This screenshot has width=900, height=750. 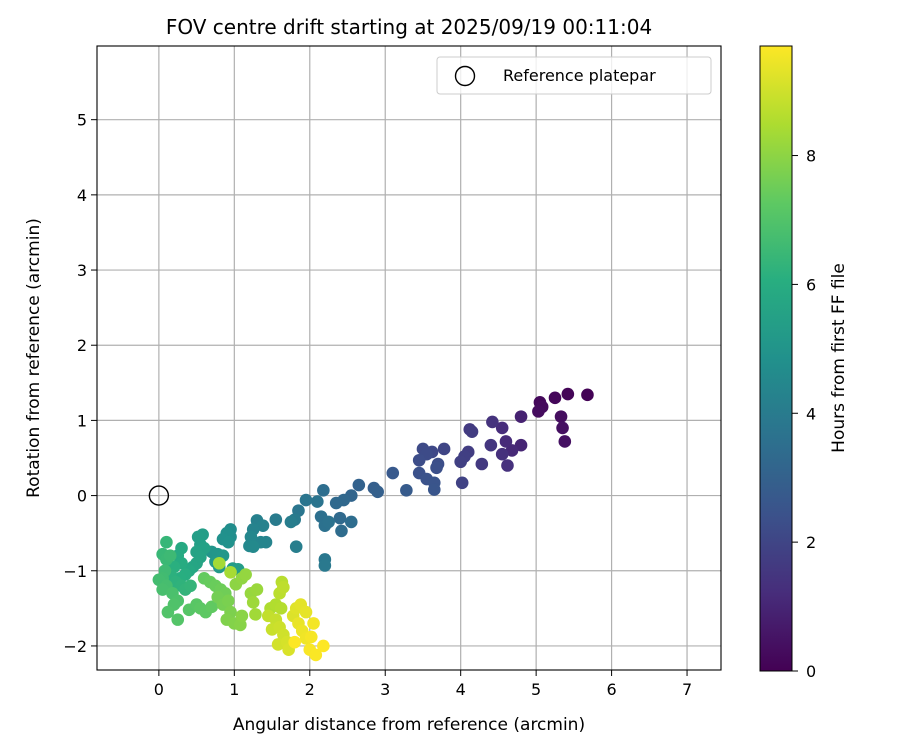 I want to click on colorbar: 0 2 4 6 8 Hours from first FF file, so click(x=804, y=363).